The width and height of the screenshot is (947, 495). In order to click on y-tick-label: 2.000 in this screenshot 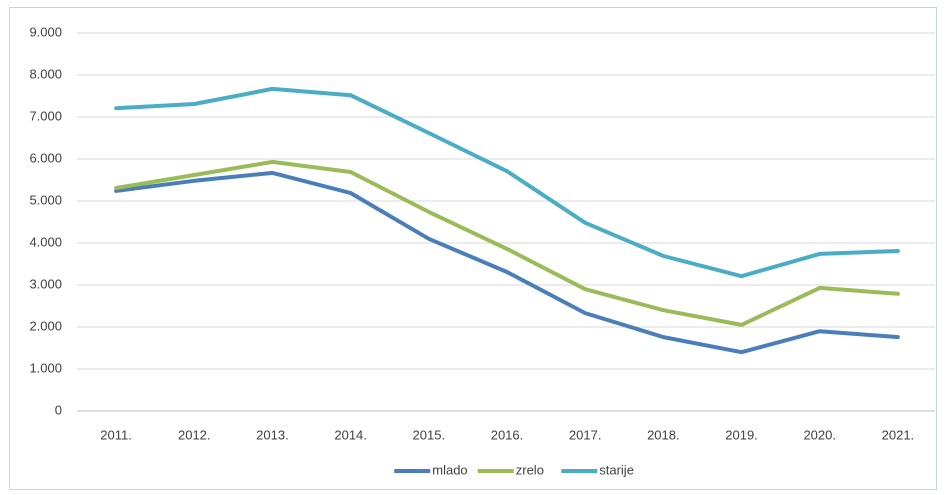, I will do `click(45, 325)`.